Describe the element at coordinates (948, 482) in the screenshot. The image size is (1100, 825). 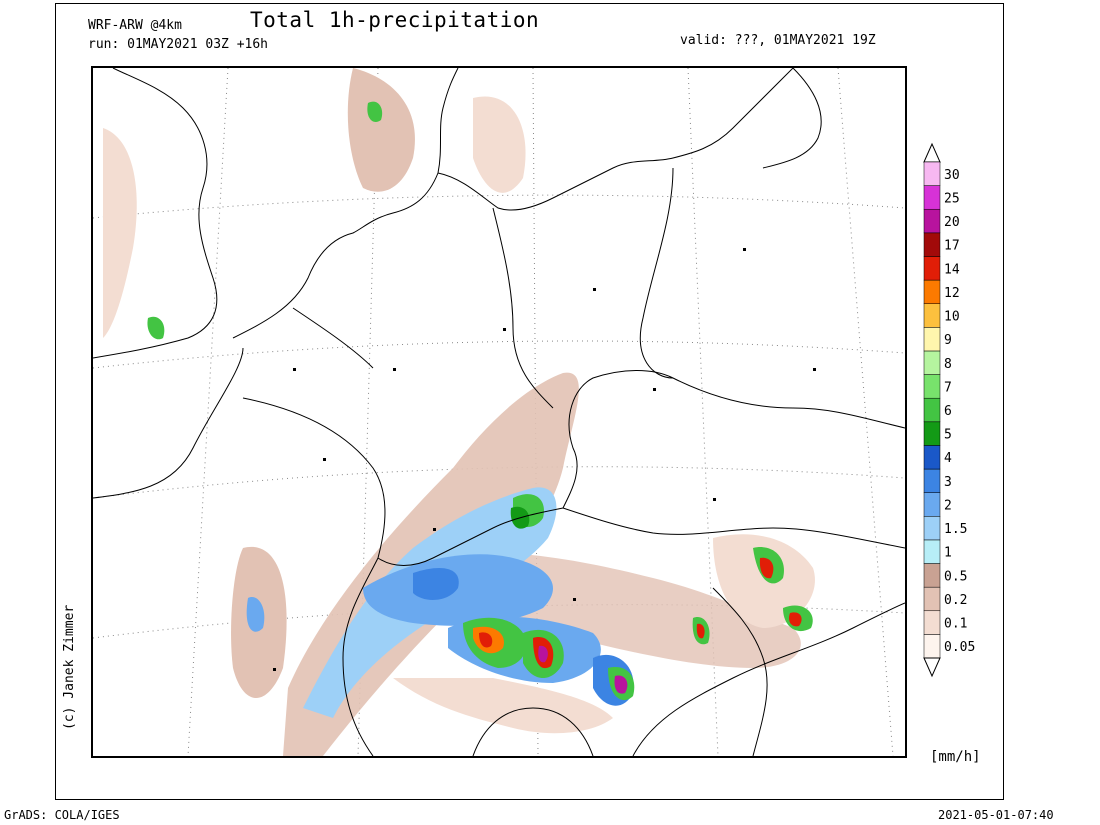
I see `legend-tick-label: 3` at that location.